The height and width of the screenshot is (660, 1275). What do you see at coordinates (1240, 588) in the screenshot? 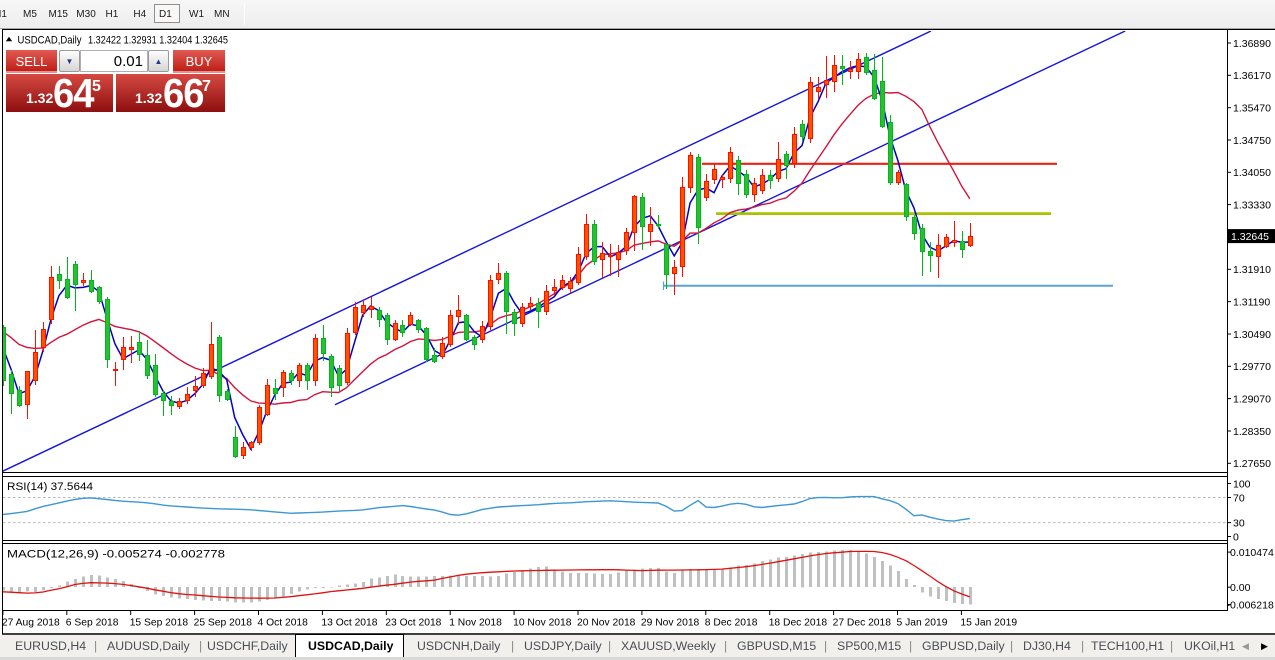
I see `svg-text: 0.00` at bounding box center [1240, 588].